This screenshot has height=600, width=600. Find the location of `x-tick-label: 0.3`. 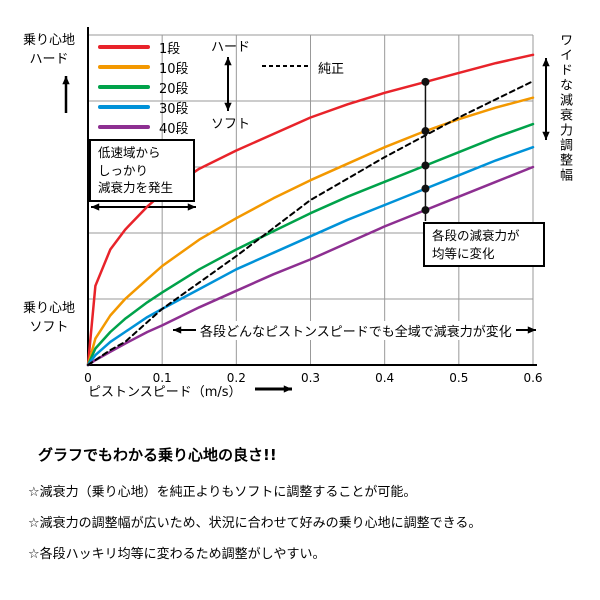

x-tick-label: 0.3 is located at coordinates (310, 378).